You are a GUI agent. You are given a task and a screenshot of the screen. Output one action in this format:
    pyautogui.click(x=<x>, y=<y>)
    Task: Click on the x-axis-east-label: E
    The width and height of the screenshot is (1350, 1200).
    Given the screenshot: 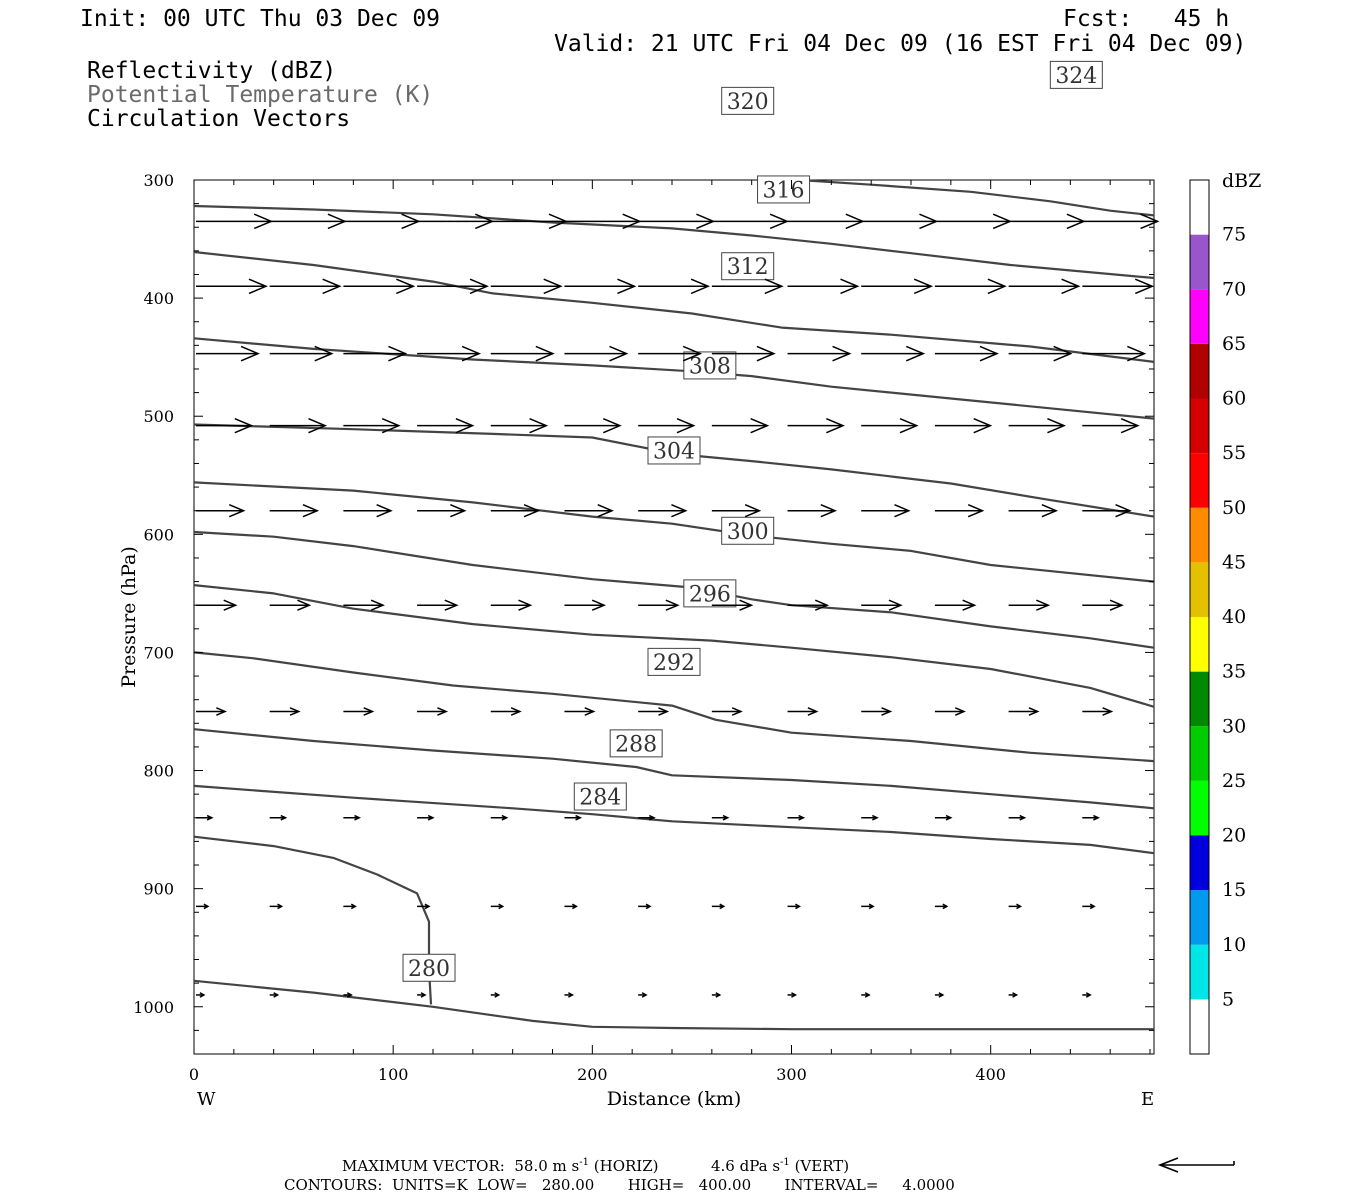 What is the action you would take?
    pyautogui.click(x=1147, y=1099)
    